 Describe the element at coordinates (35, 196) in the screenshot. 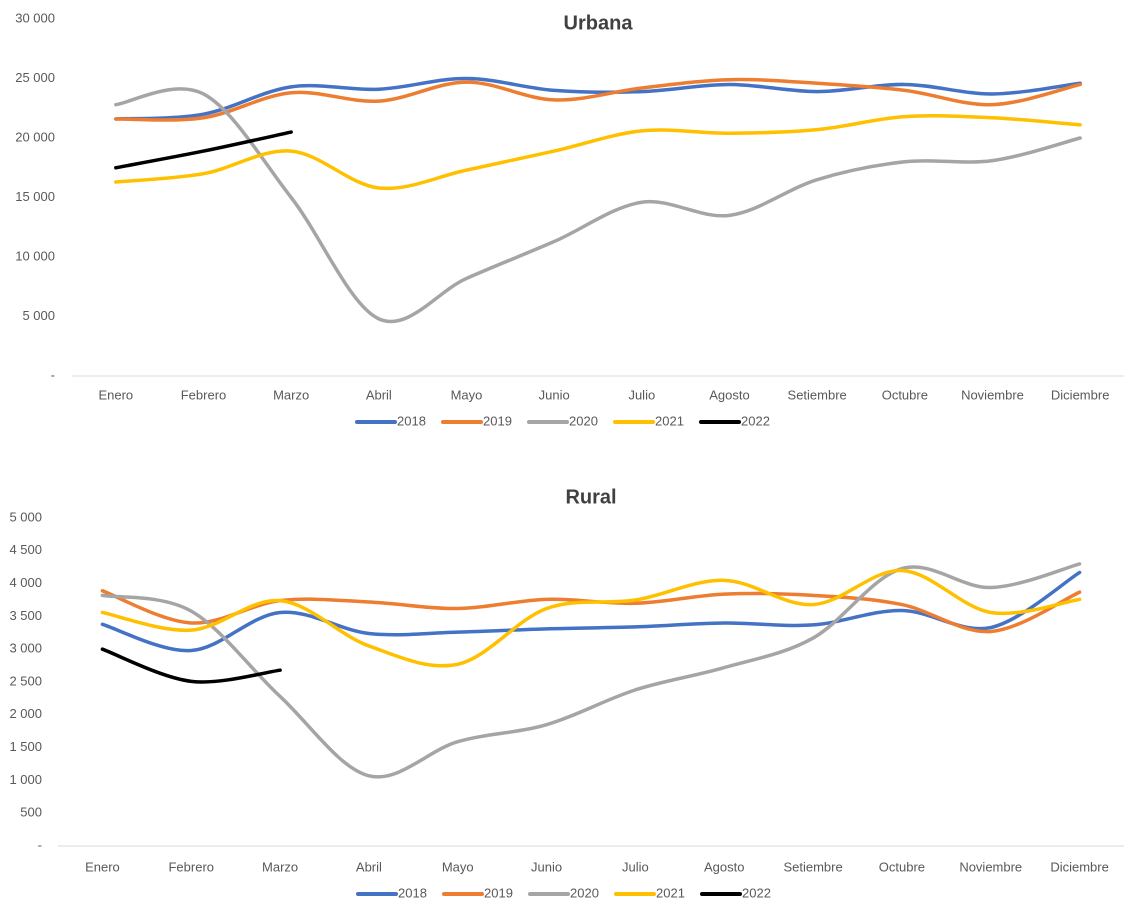

I see `y-tick-label: 15 000` at that location.